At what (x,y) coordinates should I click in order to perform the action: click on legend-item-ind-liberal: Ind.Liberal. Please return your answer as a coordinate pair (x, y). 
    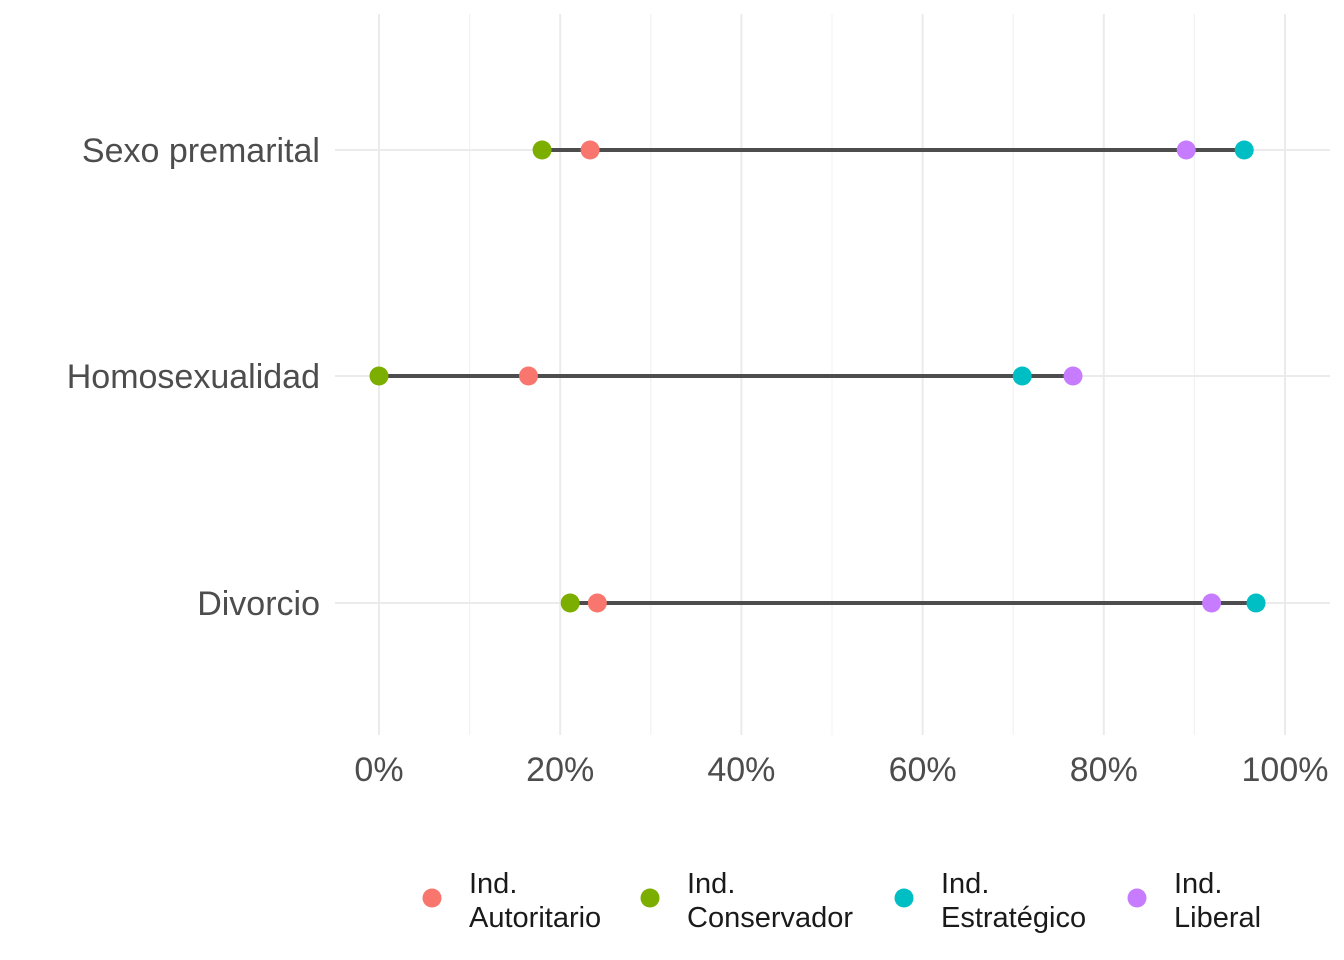
    Looking at the image, I should click on (1194, 901).